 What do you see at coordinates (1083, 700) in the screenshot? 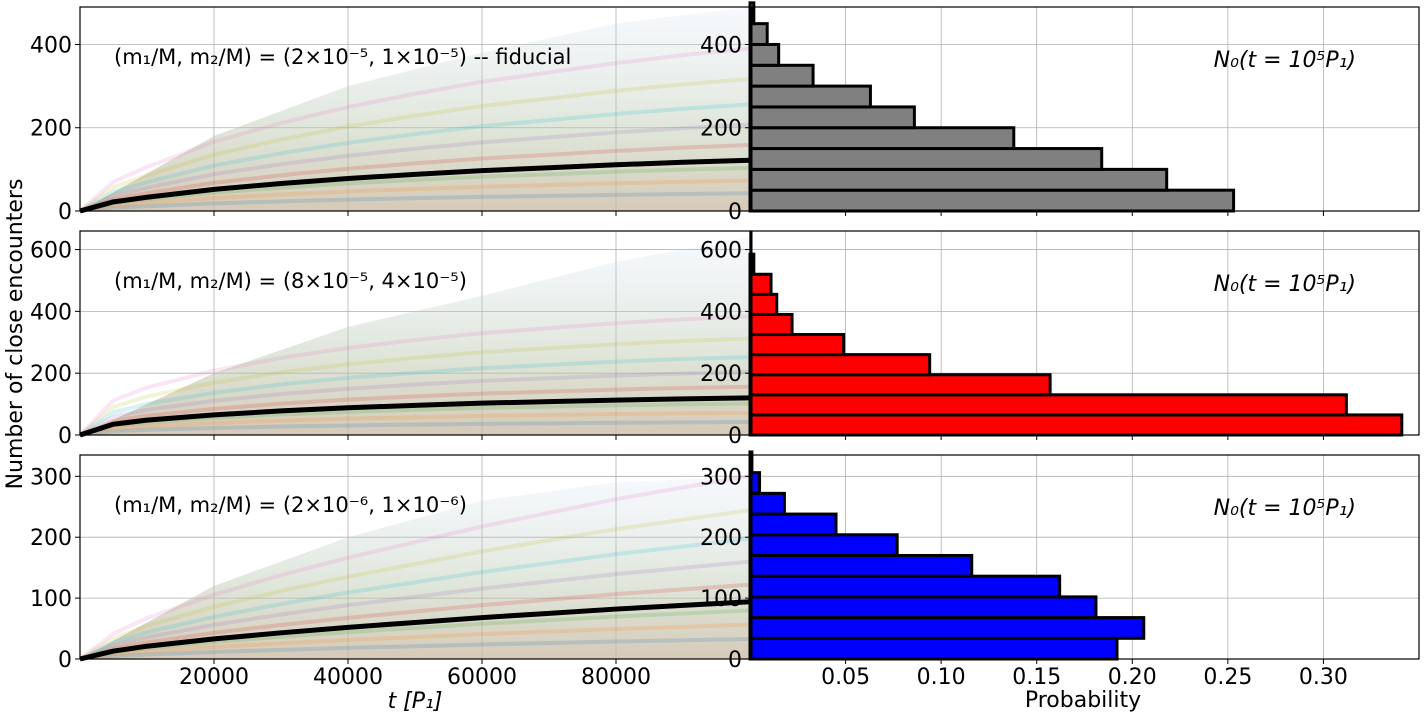
I see `x-axis-label-probability: Probability` at bounding box center [1083, 700].